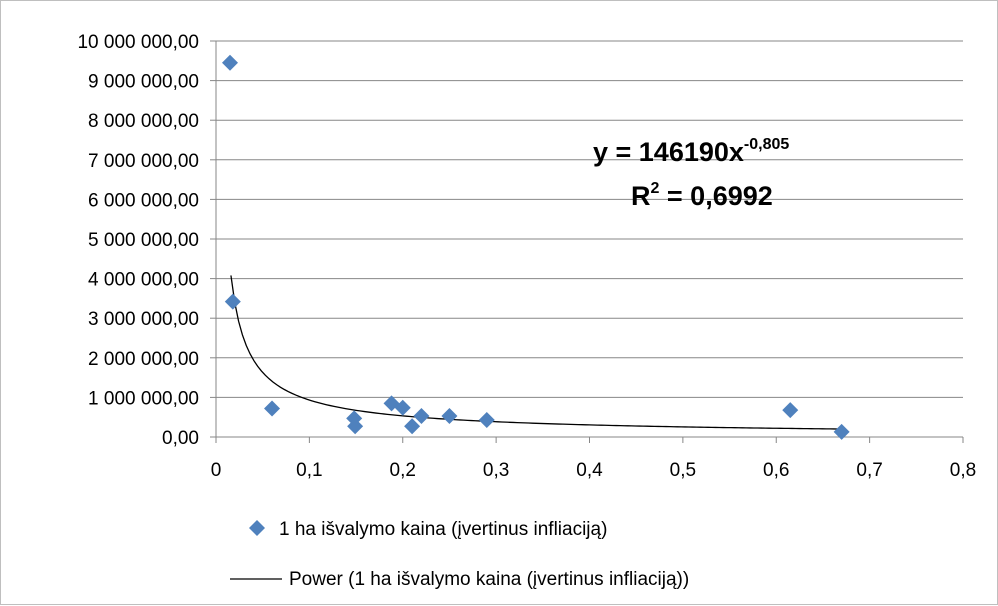 The height and width of the screenshot is (606, 998). Describe the element at coordinates (589, 470) in the screenshot. I see `x-tick-label: 0,4` at that location.